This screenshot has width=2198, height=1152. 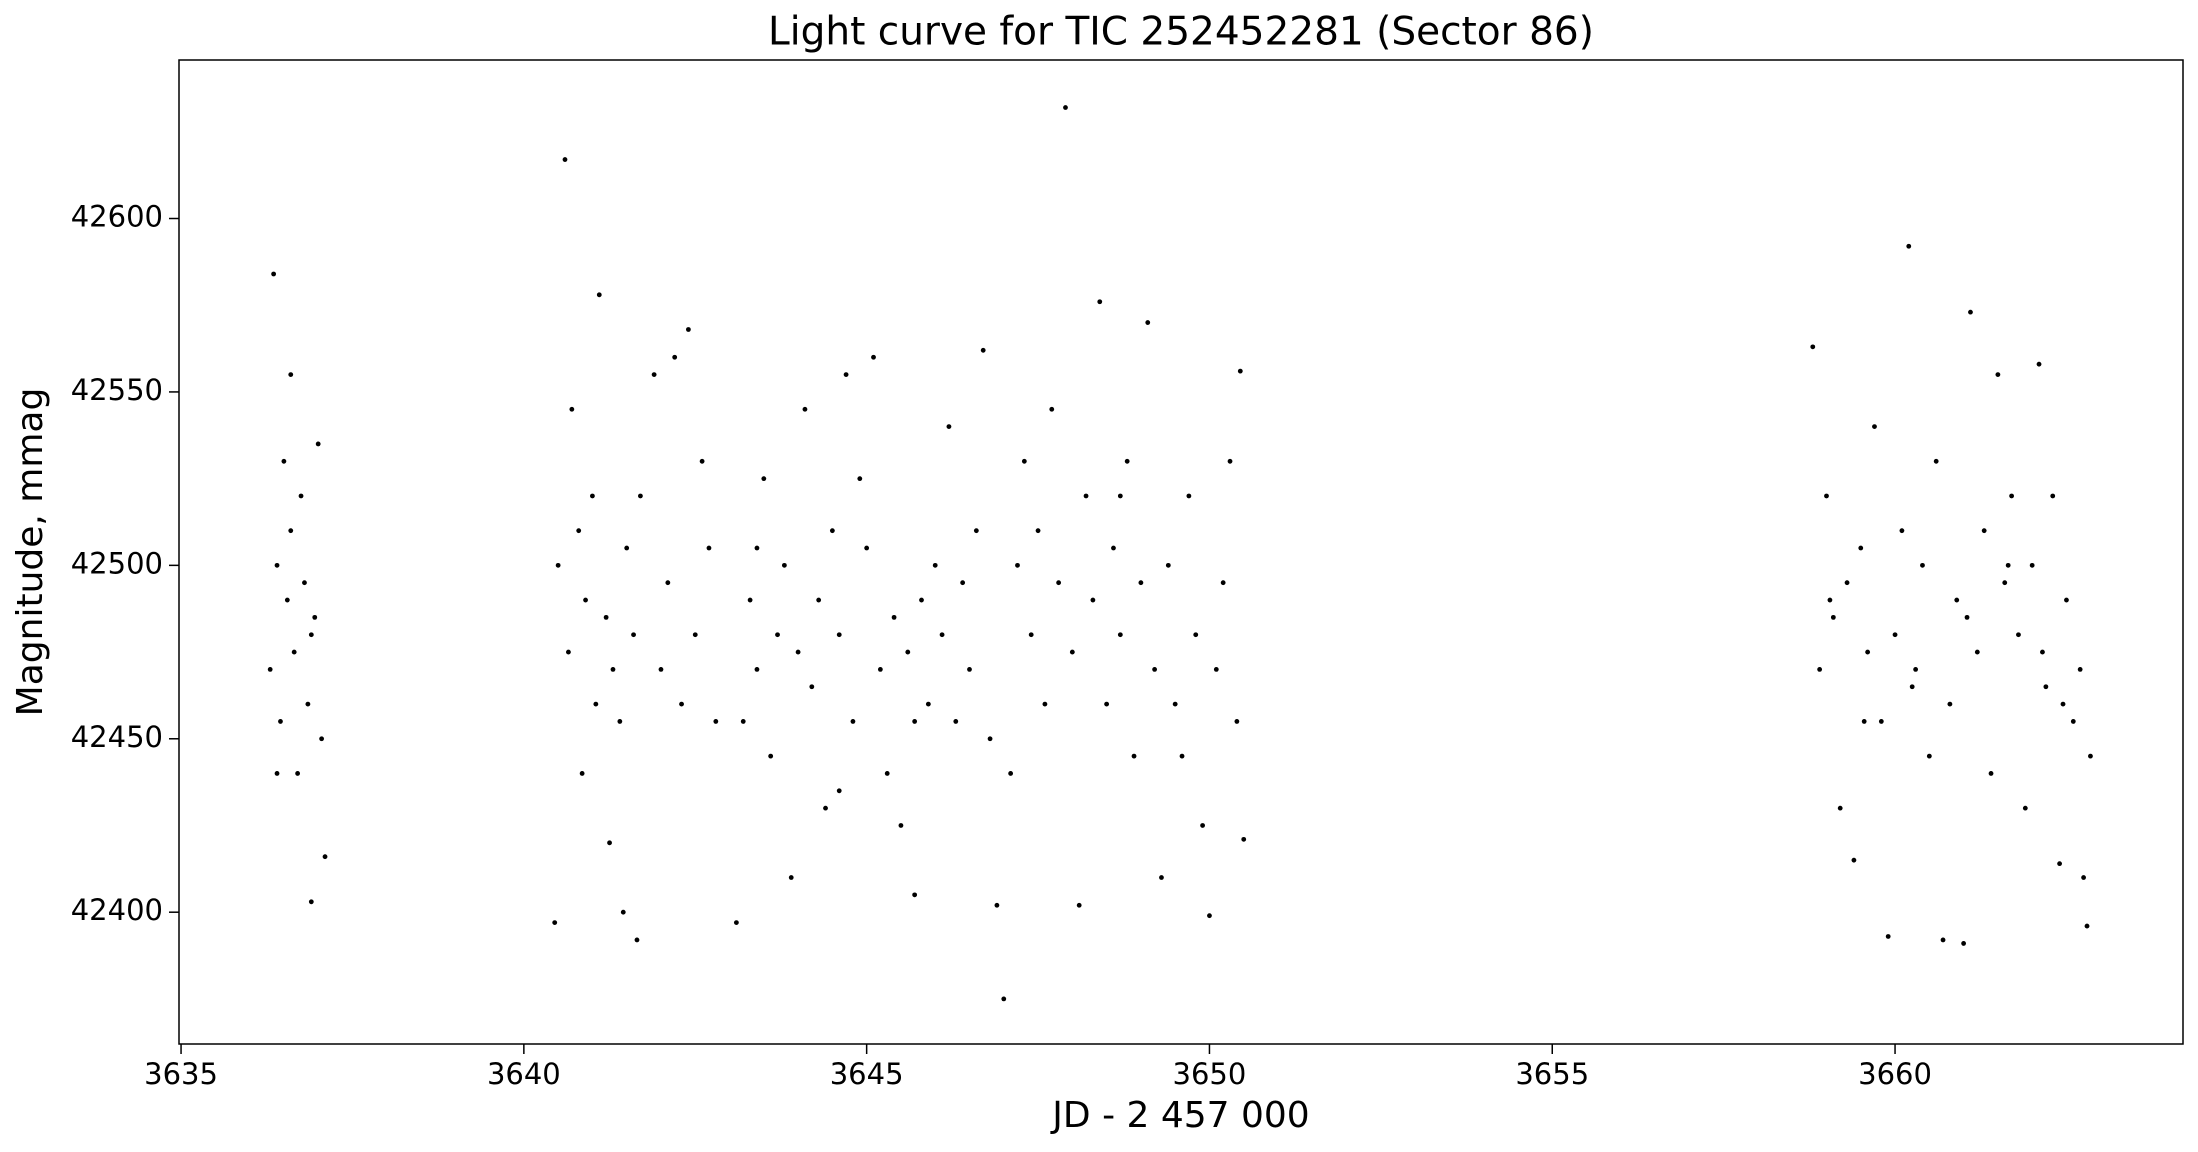 What do you see at coordinates (117, 217) in the screenshot?
I see `y-tick-label: 42600` at bounding box center [117, 217].